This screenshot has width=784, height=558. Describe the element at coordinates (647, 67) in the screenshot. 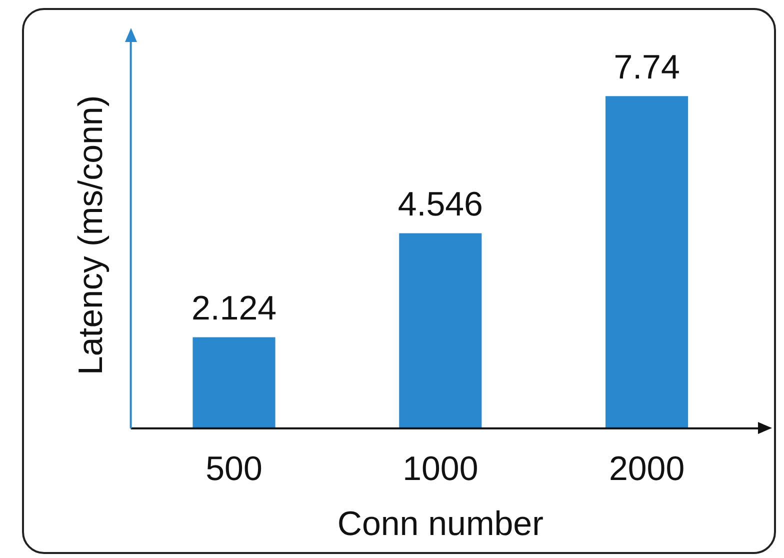

I see `data-label: 7.74` at that location.